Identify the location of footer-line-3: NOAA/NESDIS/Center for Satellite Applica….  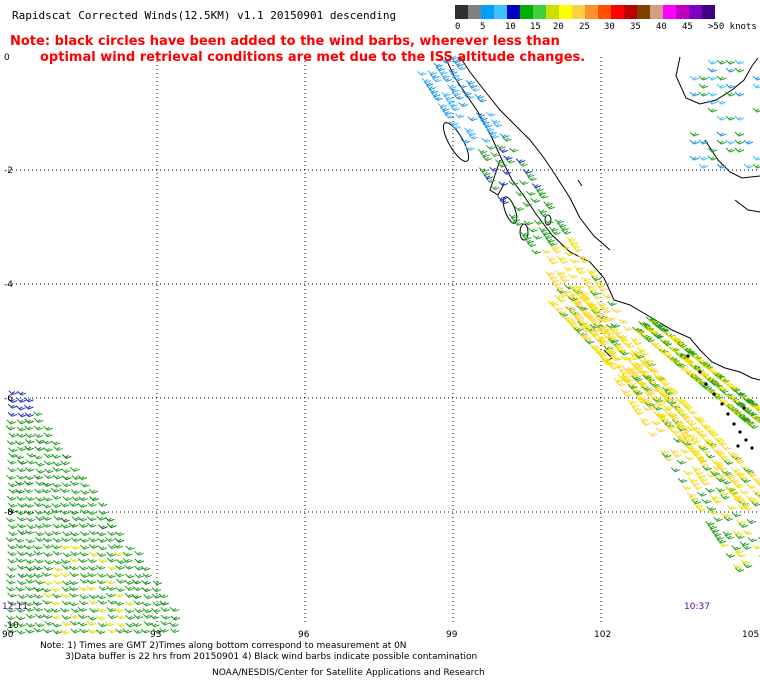
(348, 673).